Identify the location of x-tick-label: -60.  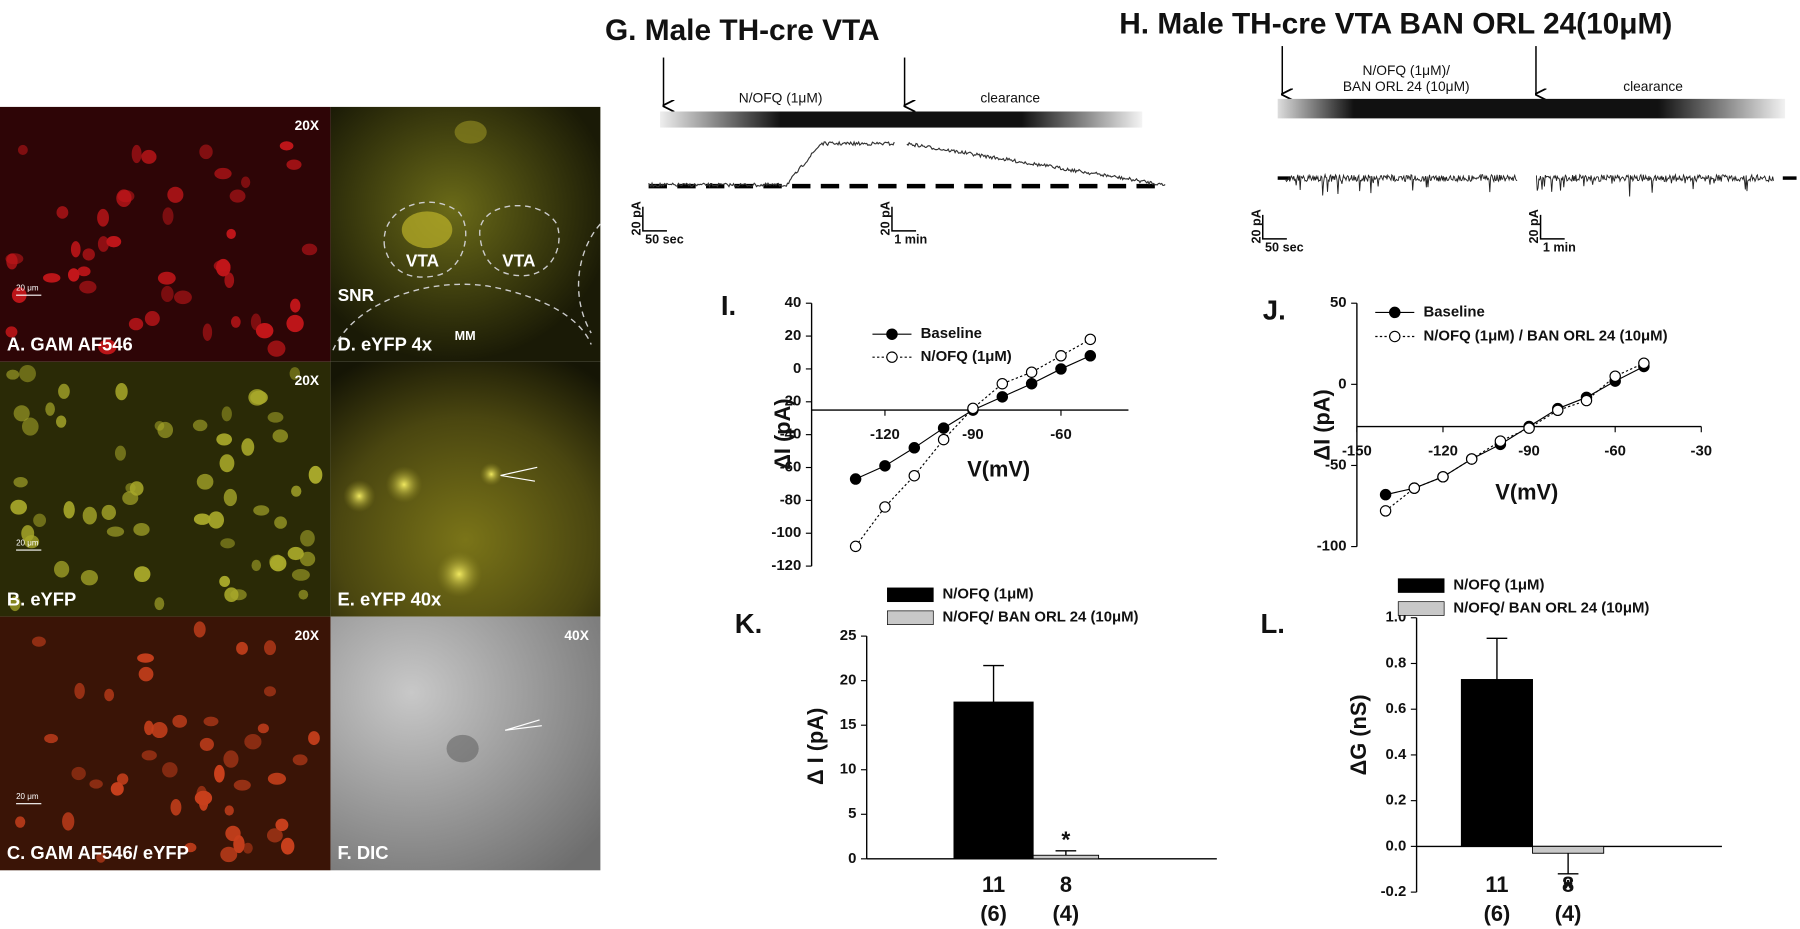
(1061, 434).